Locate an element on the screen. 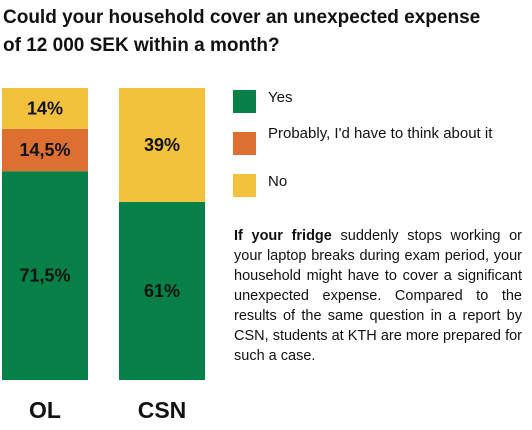 The height and width of the screenshot is (430, 532). data-label-ol-probably: 14,5% is located at coordinates (44, 150).